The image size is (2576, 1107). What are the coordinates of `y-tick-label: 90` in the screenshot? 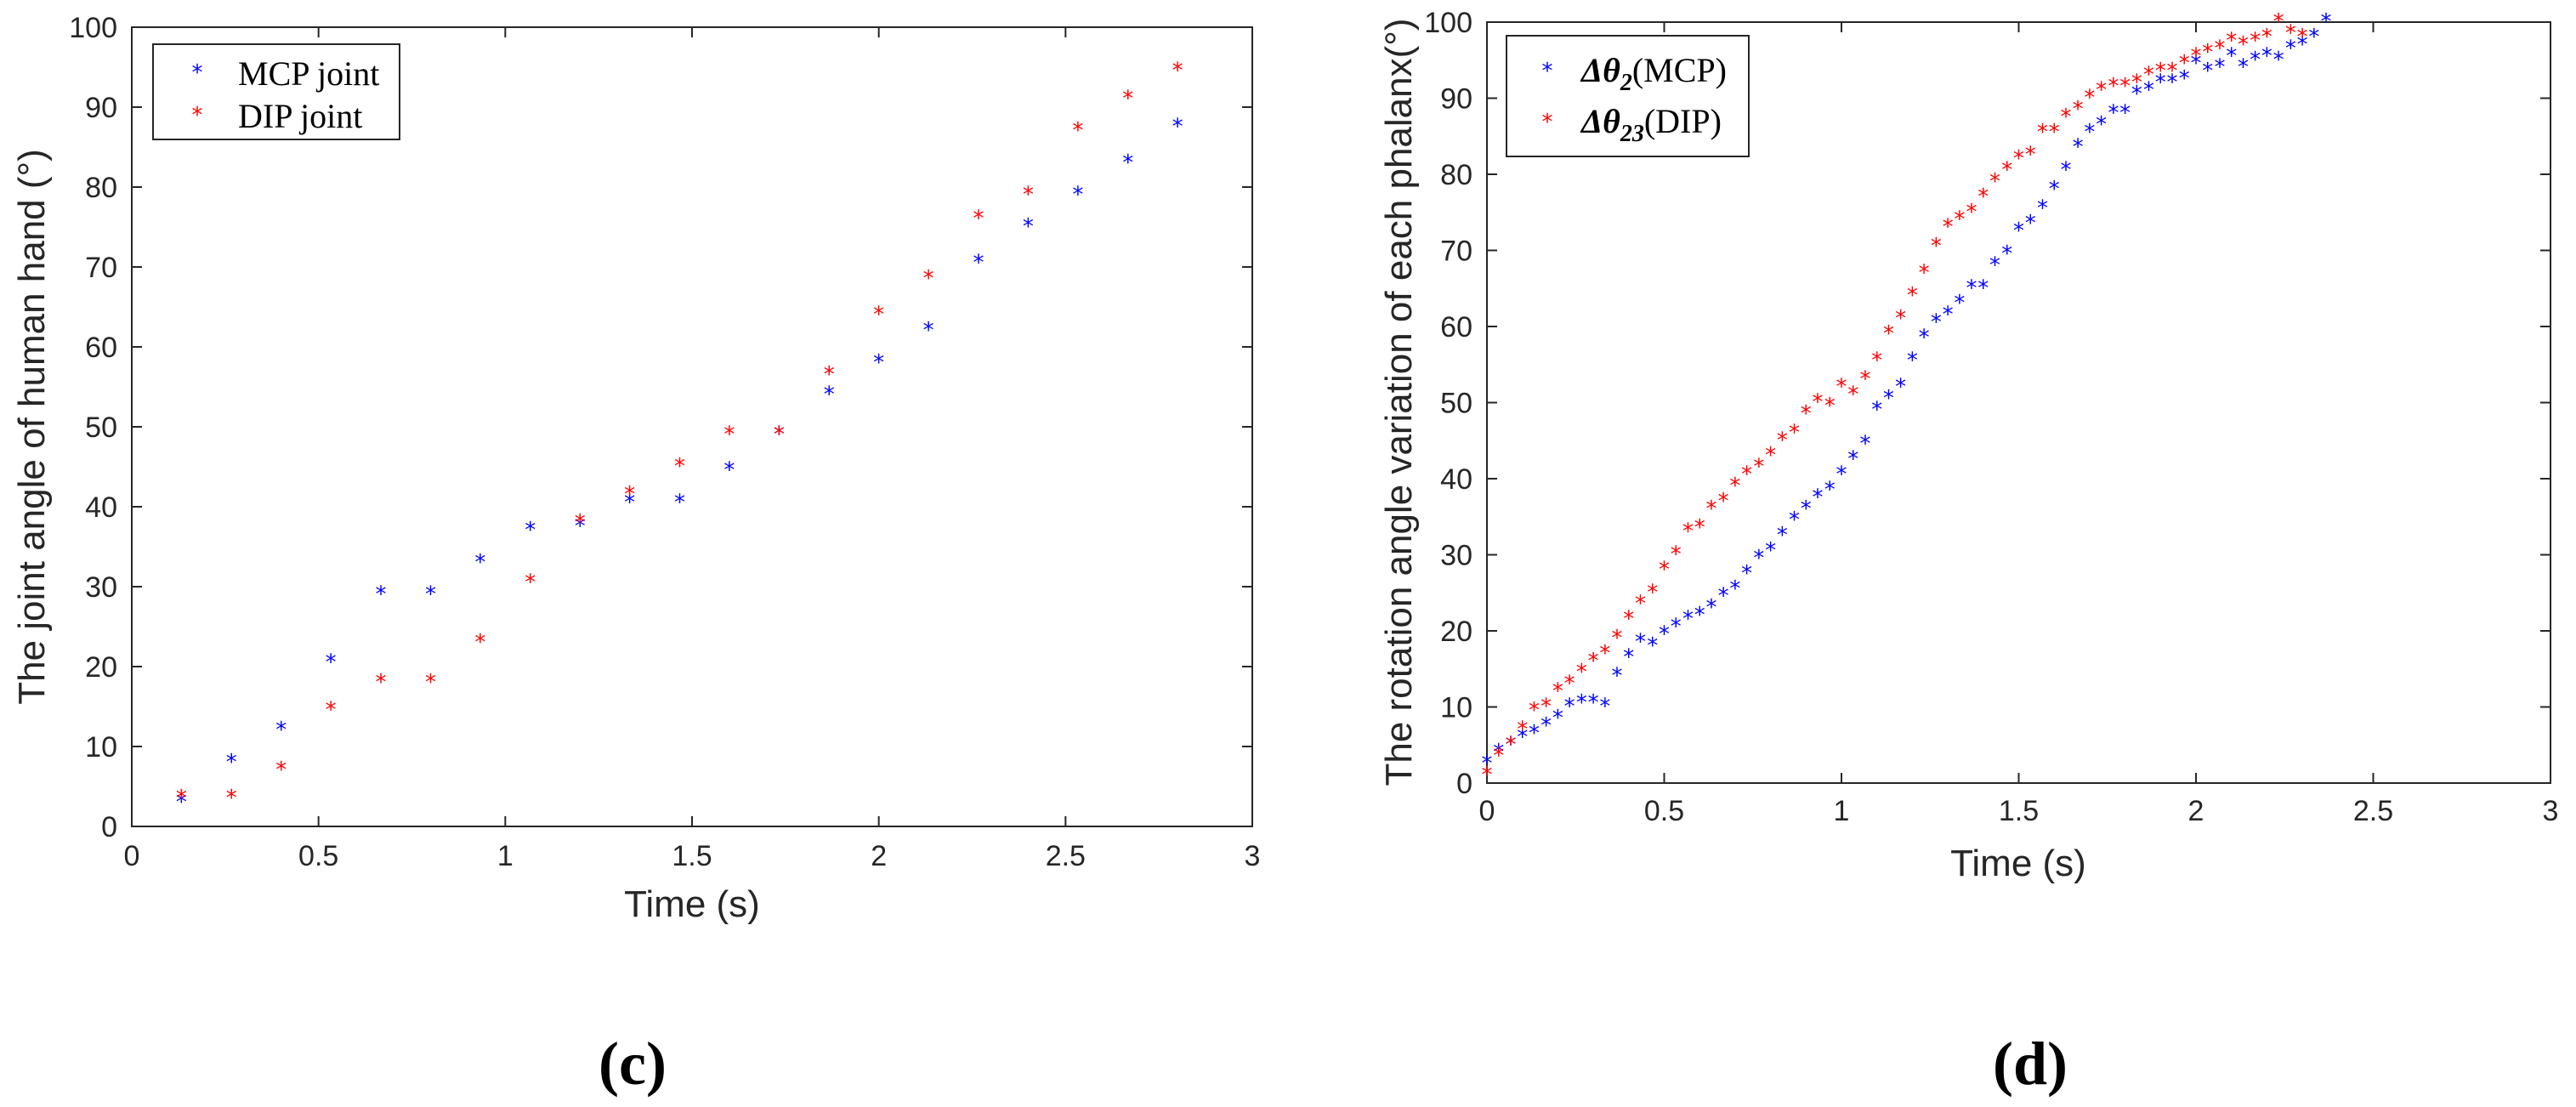 It's located at (1456, 99).